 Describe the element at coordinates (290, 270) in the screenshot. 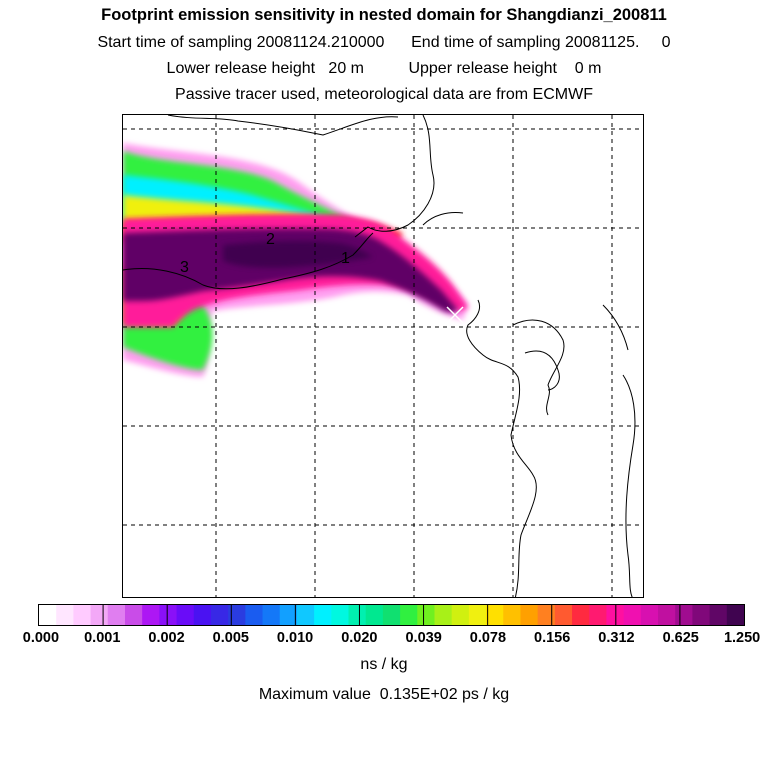

I see `plume-band-core` at that location.